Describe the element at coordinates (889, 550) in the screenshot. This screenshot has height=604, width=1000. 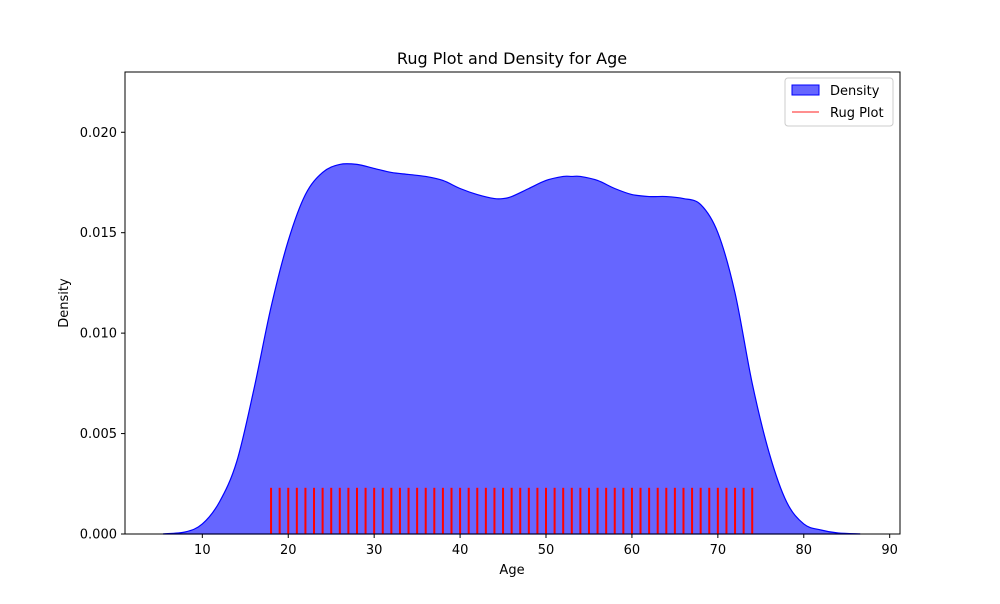
I see `x-tick-label: 90` at that location.